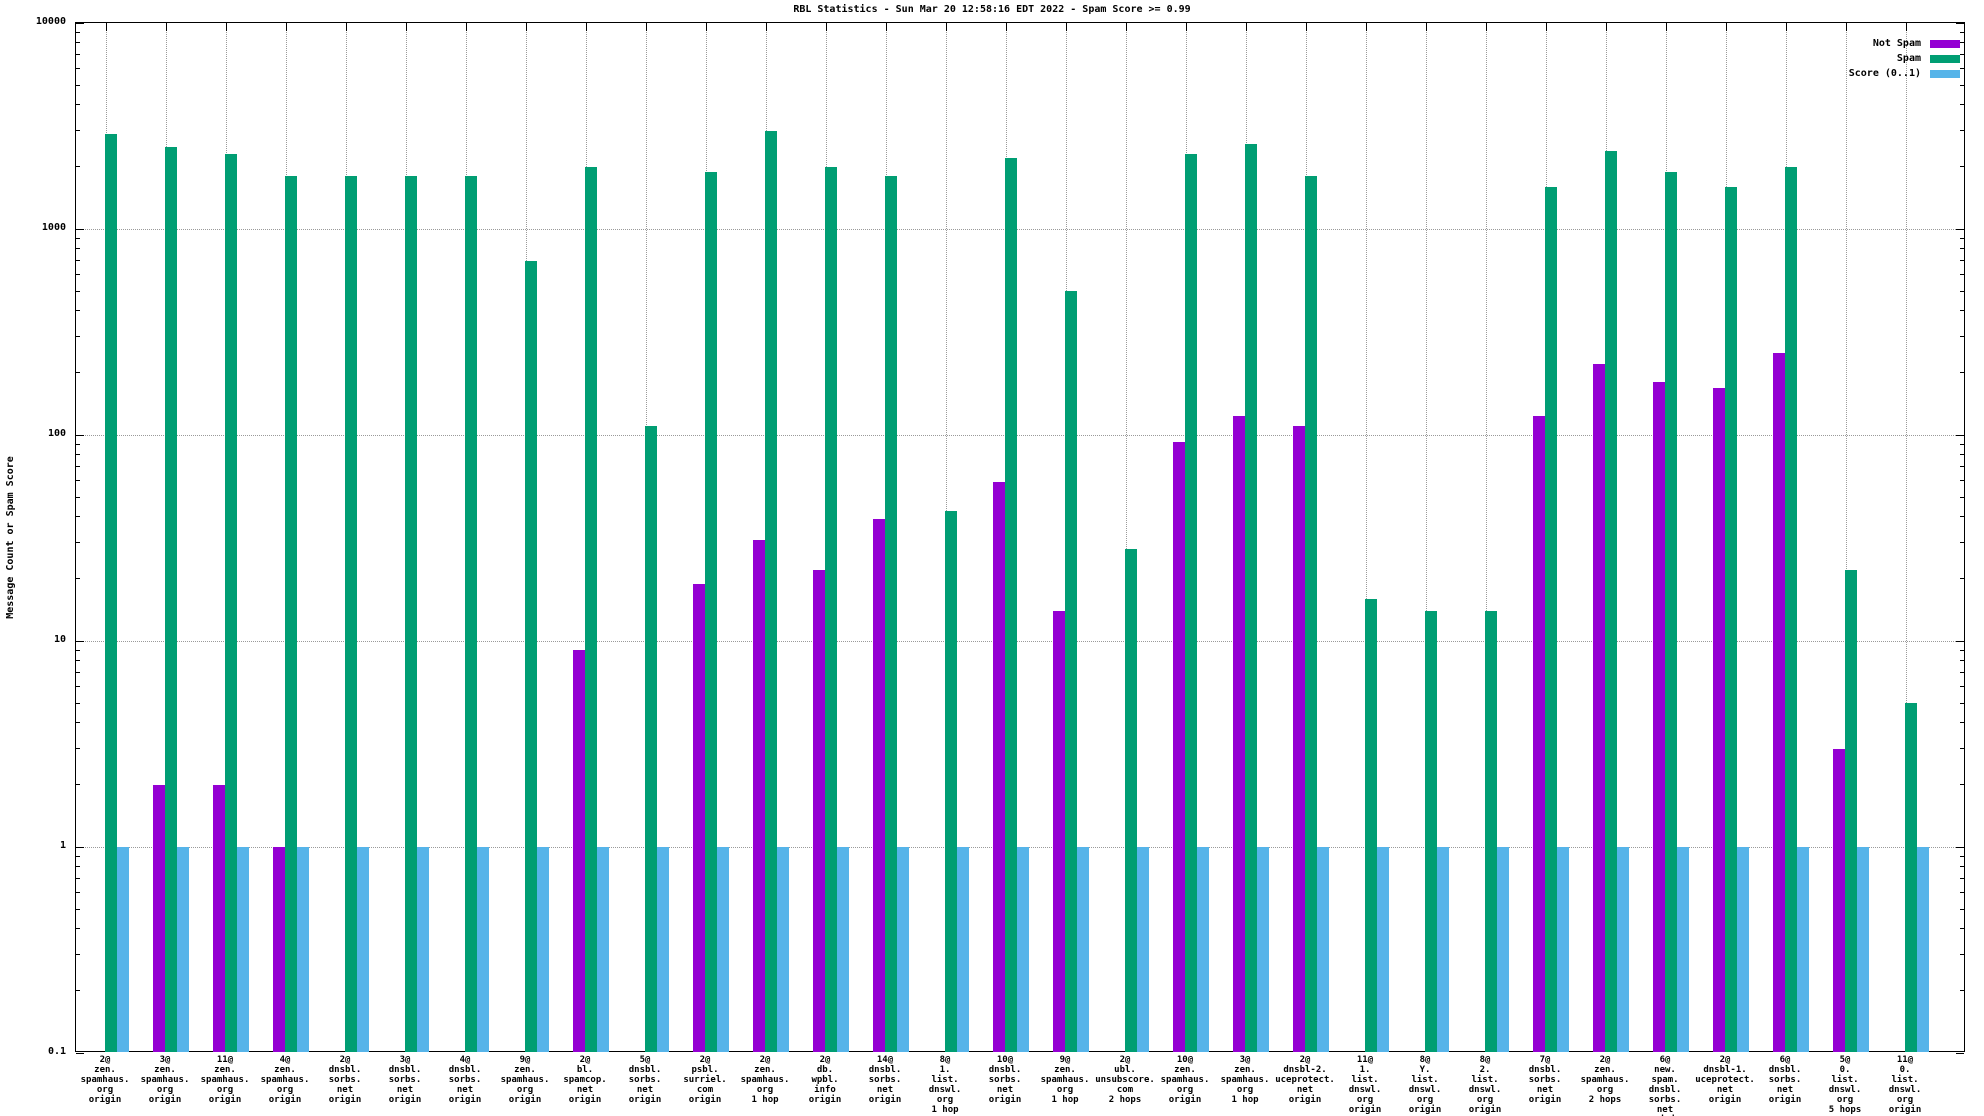 The height and width of the screenshot is (1116, 1984). Describe the element at coordinates (1725, 1080) in the screenshot. I see `x-tick-label: 2@ dnsbl-1. uceprotect. net origin` at that location.